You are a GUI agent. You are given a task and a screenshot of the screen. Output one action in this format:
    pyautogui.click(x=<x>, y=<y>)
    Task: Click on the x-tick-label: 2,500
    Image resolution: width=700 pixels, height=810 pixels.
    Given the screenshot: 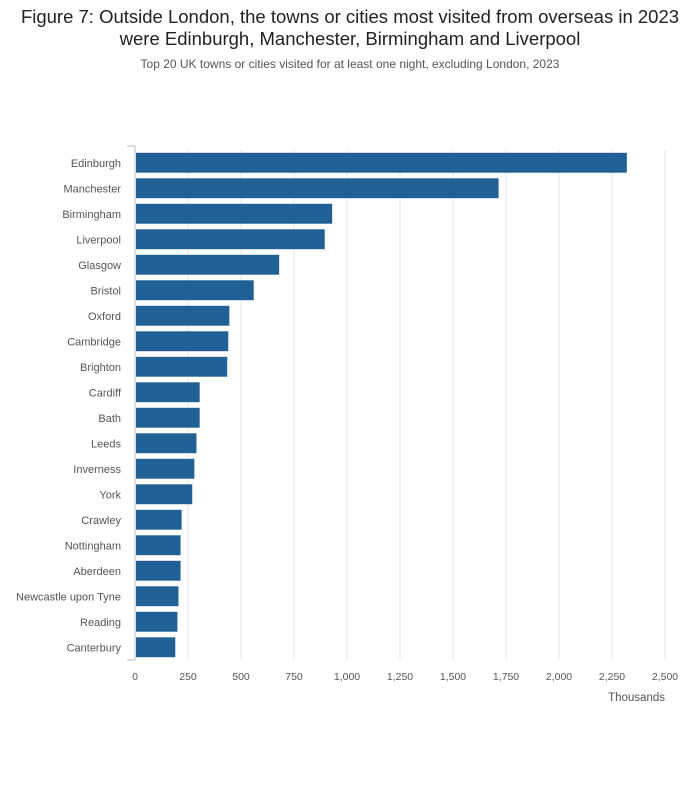 What is the action you would take?
    pyautogui.click(x=665, y=677)
    